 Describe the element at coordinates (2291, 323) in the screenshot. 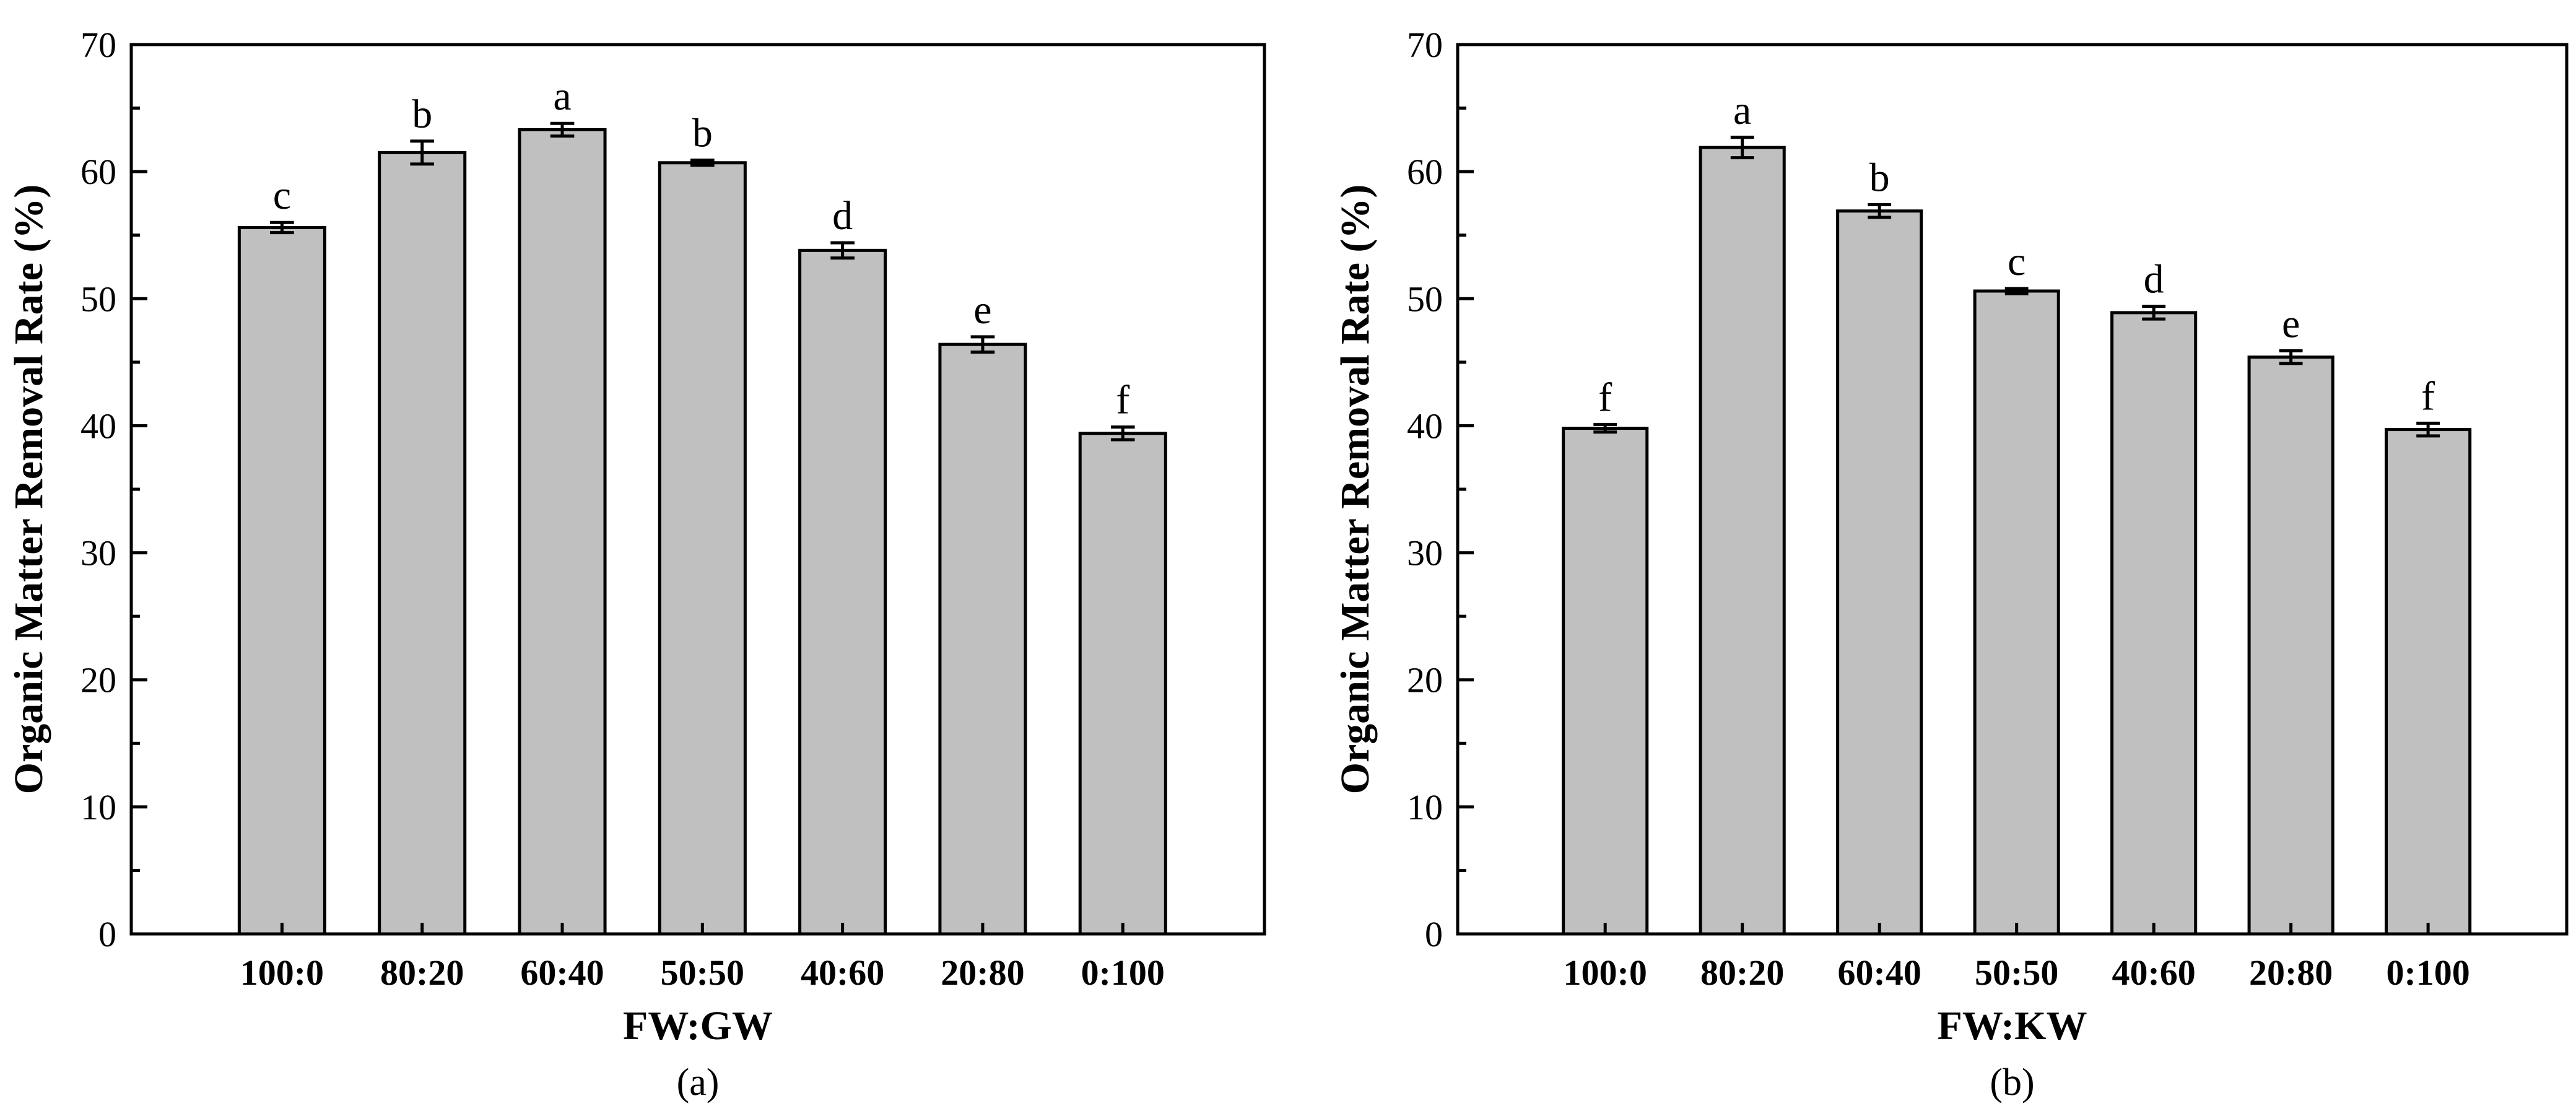

I see `significance-letter-b-5: e` at that location.